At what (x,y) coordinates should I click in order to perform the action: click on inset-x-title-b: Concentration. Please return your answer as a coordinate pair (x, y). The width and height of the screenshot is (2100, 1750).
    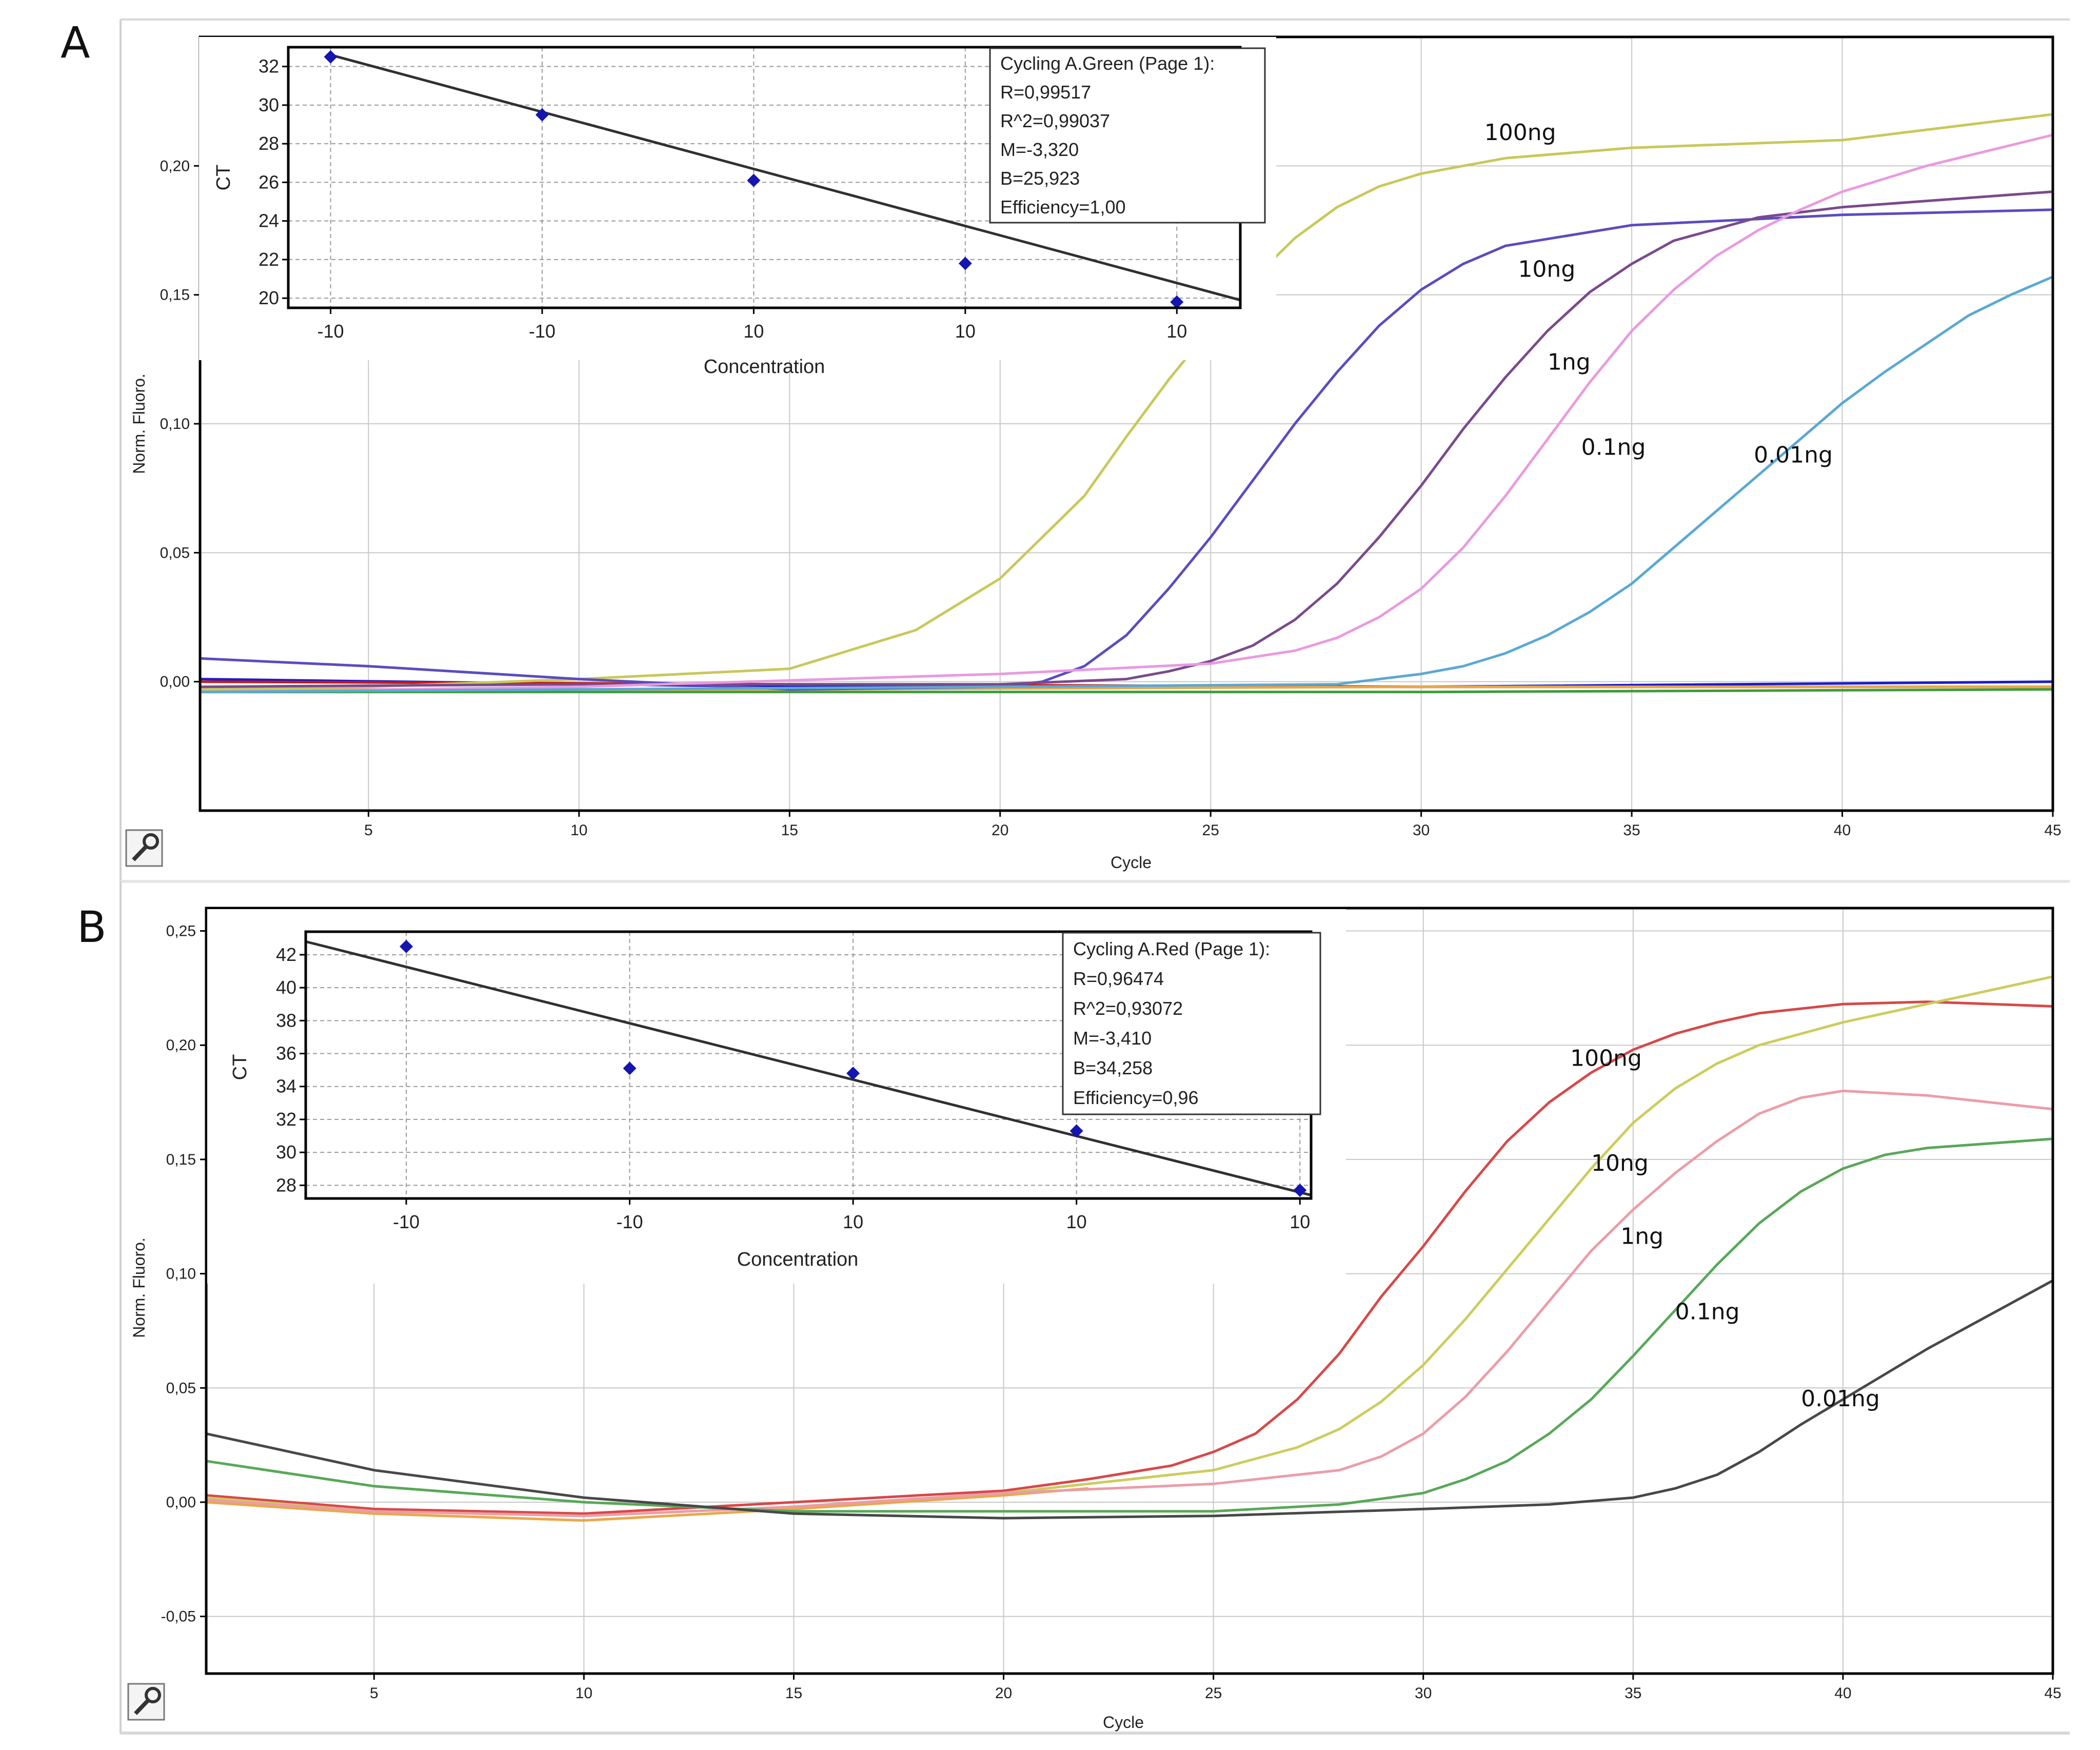
    Looking at the image, I should click on (798, 1260).